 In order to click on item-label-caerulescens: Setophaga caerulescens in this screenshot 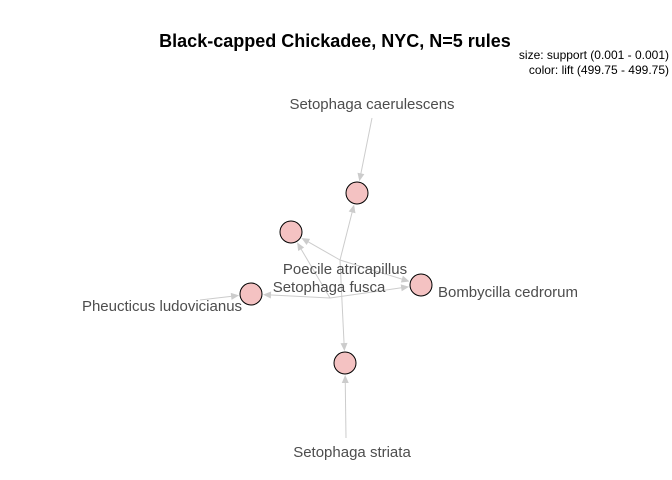, I will do `click(371, 104)`.